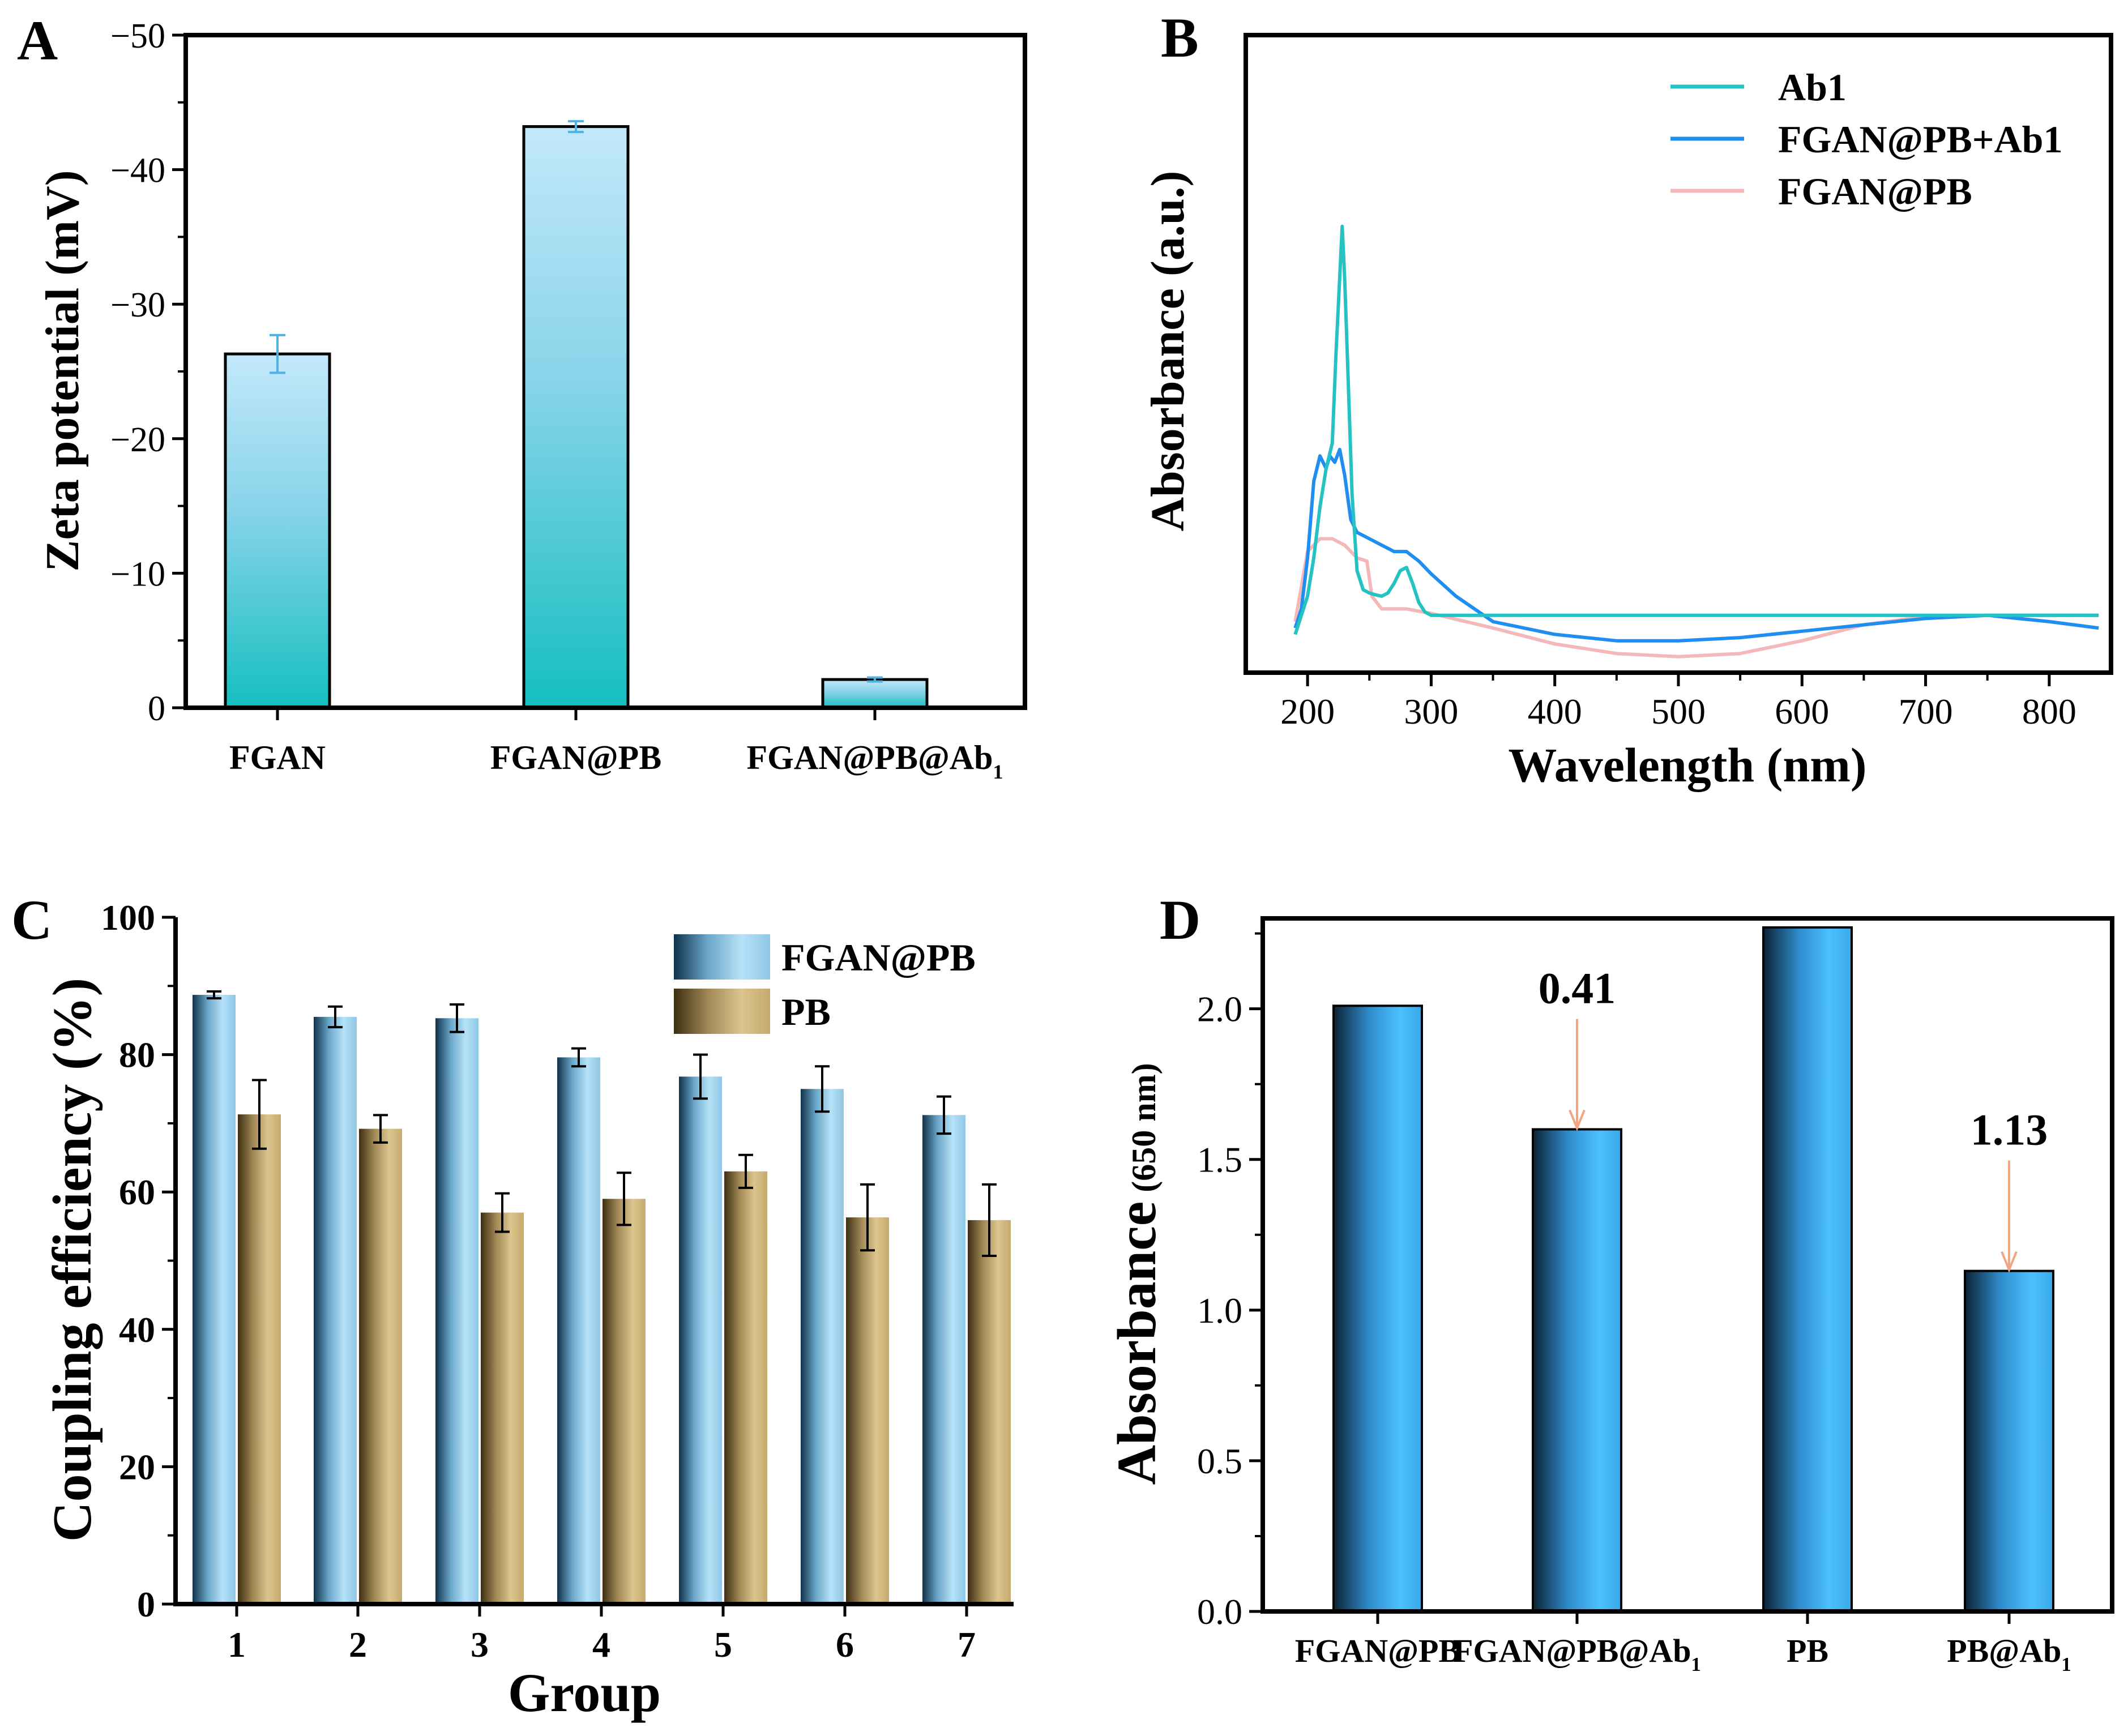 The width and height of the screenshot is (2128, 1736). Describe the element at coordinates (146, 1604) in the screenshot. I see `panel-c-y-tick-label: 0` at that location.